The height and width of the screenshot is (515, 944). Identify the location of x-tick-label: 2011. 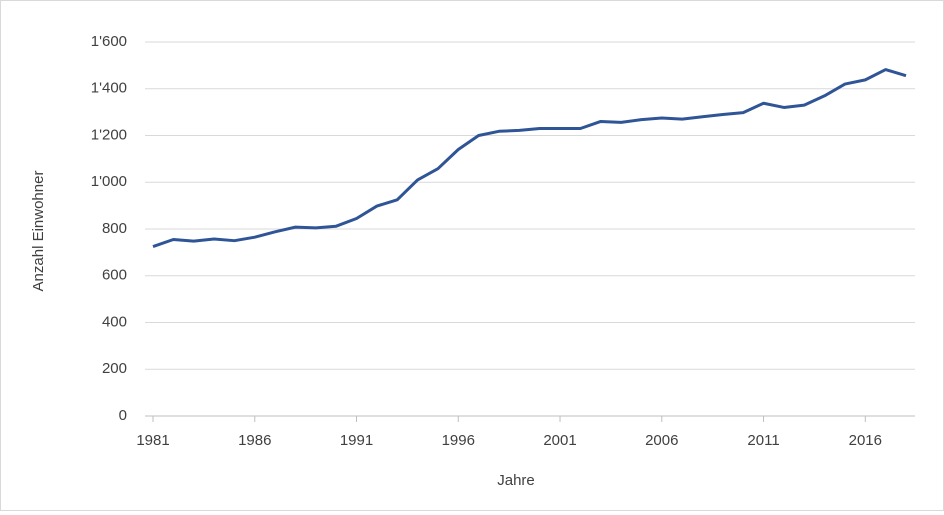
(763, 440).